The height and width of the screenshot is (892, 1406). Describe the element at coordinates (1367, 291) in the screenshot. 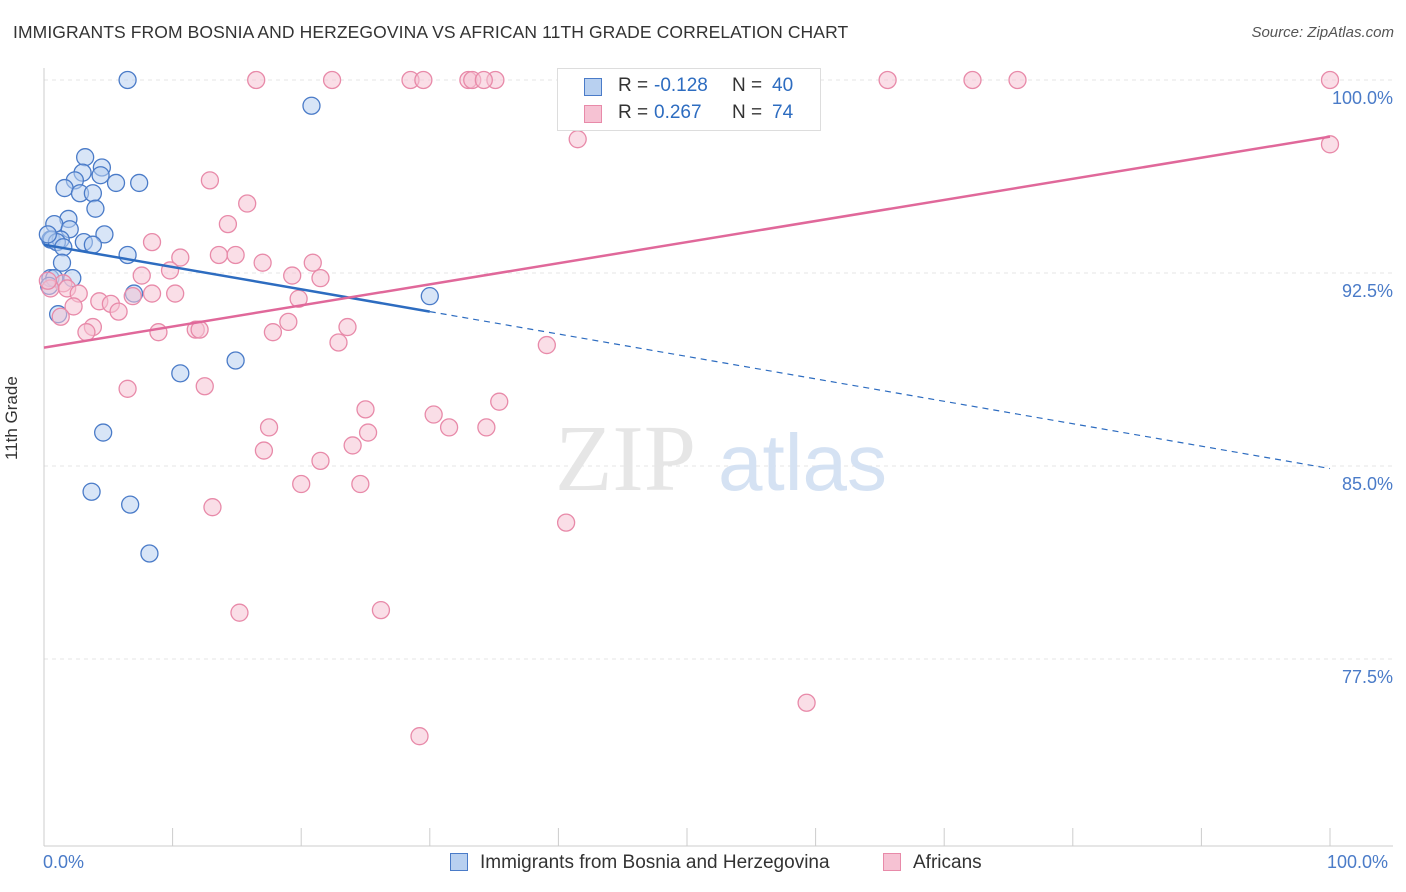

I see `y-tick-label: 92.5%` at that location.